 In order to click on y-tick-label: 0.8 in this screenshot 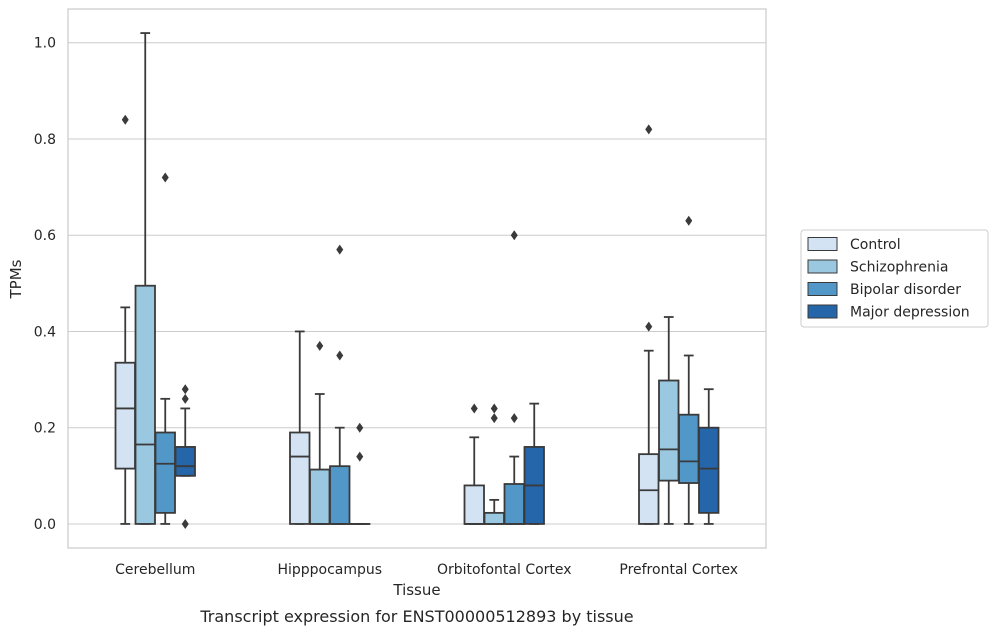, I will do `click(45, 140)`.